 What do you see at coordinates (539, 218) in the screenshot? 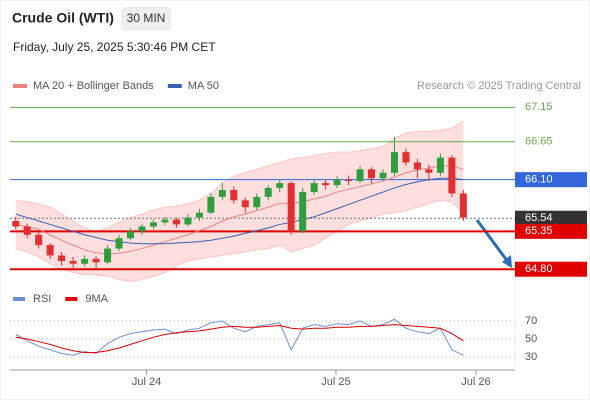
I see `level-label: 65.54` at bounding box center [539, 218].